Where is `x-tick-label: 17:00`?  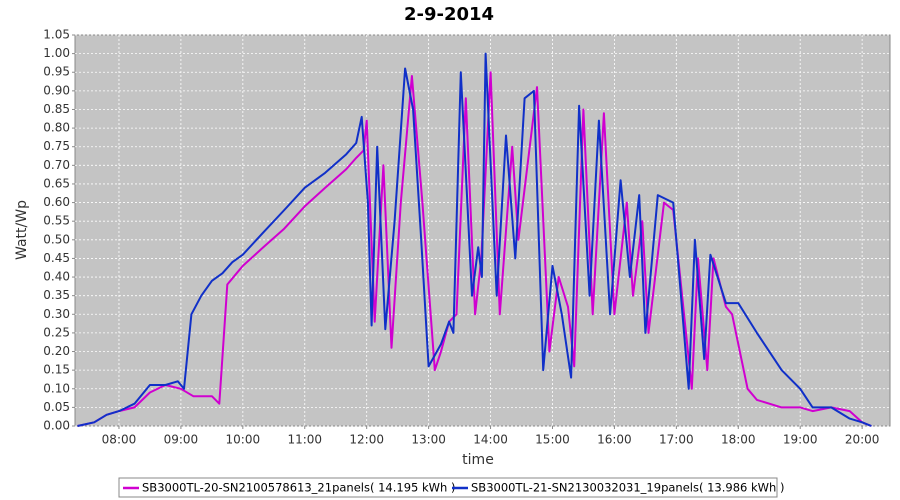
x-tick-label: 17:00 is located at coordinates (676, 440).